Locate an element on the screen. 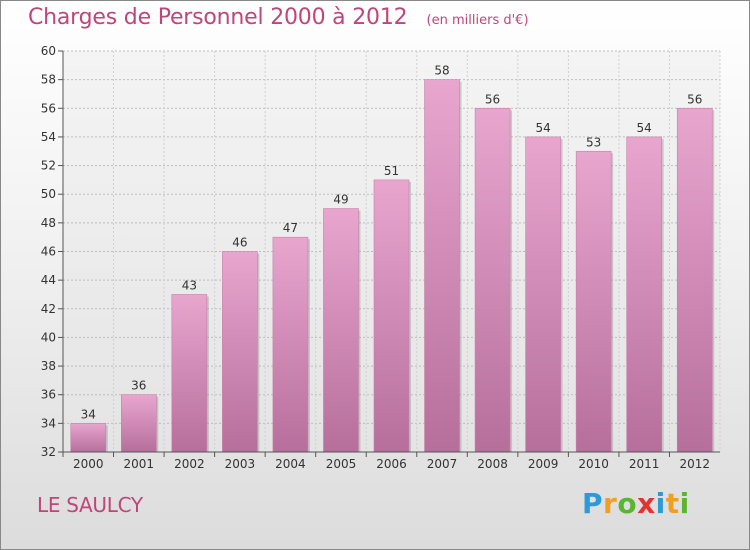  x-tick-label: 2008 is located at coordinates (492, 464).